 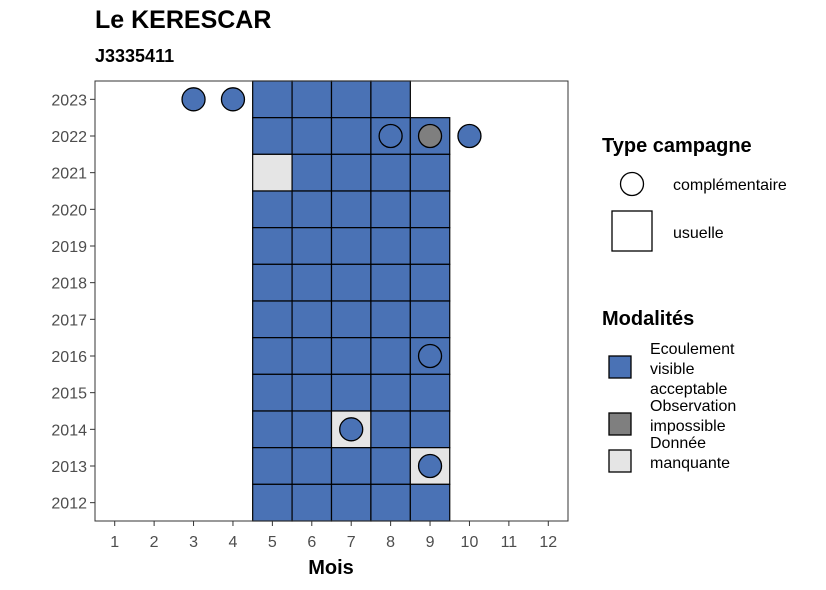 What do you see at coordinates (114, 542) in the screenshot?
I see `x-tick-label: 1` at bounding box center [114, 542].